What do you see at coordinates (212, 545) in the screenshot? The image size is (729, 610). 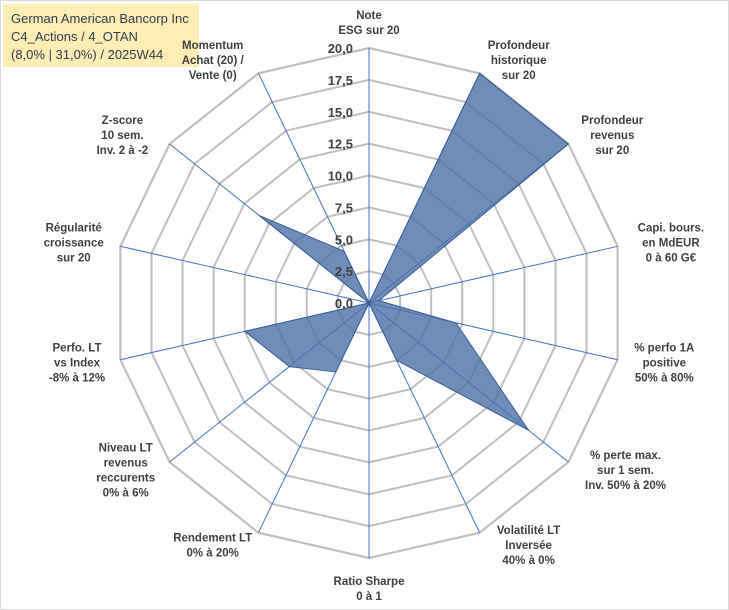 I see `axis-label-8: Rendement LT 0% à 20%` at bounding box center [212, 545].